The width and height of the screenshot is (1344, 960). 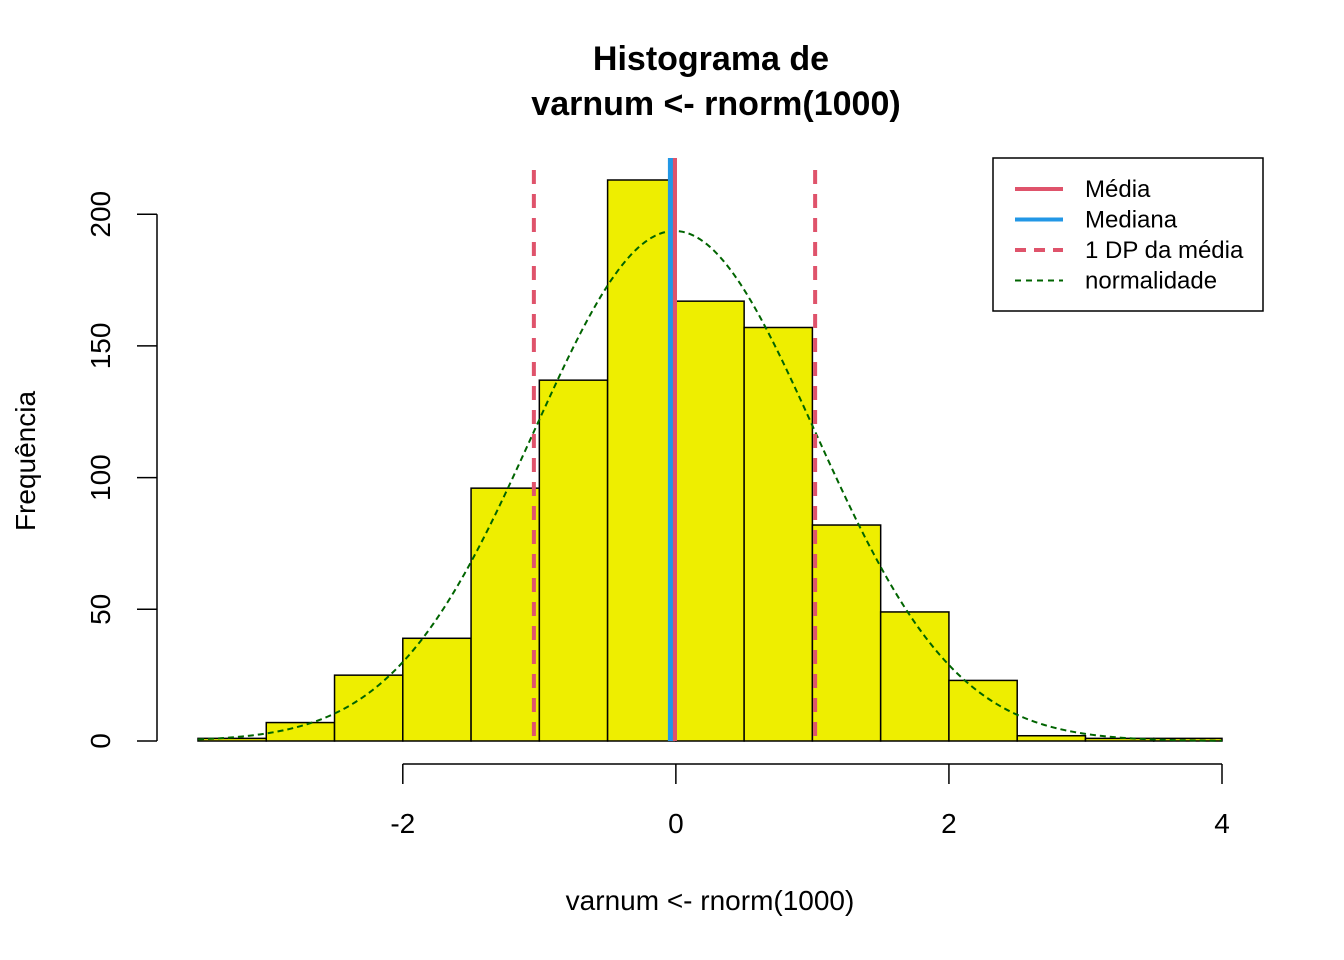 I want to click on legend: Média Mediana 1 DP da média normalidade, so click(x=1128, y=234).